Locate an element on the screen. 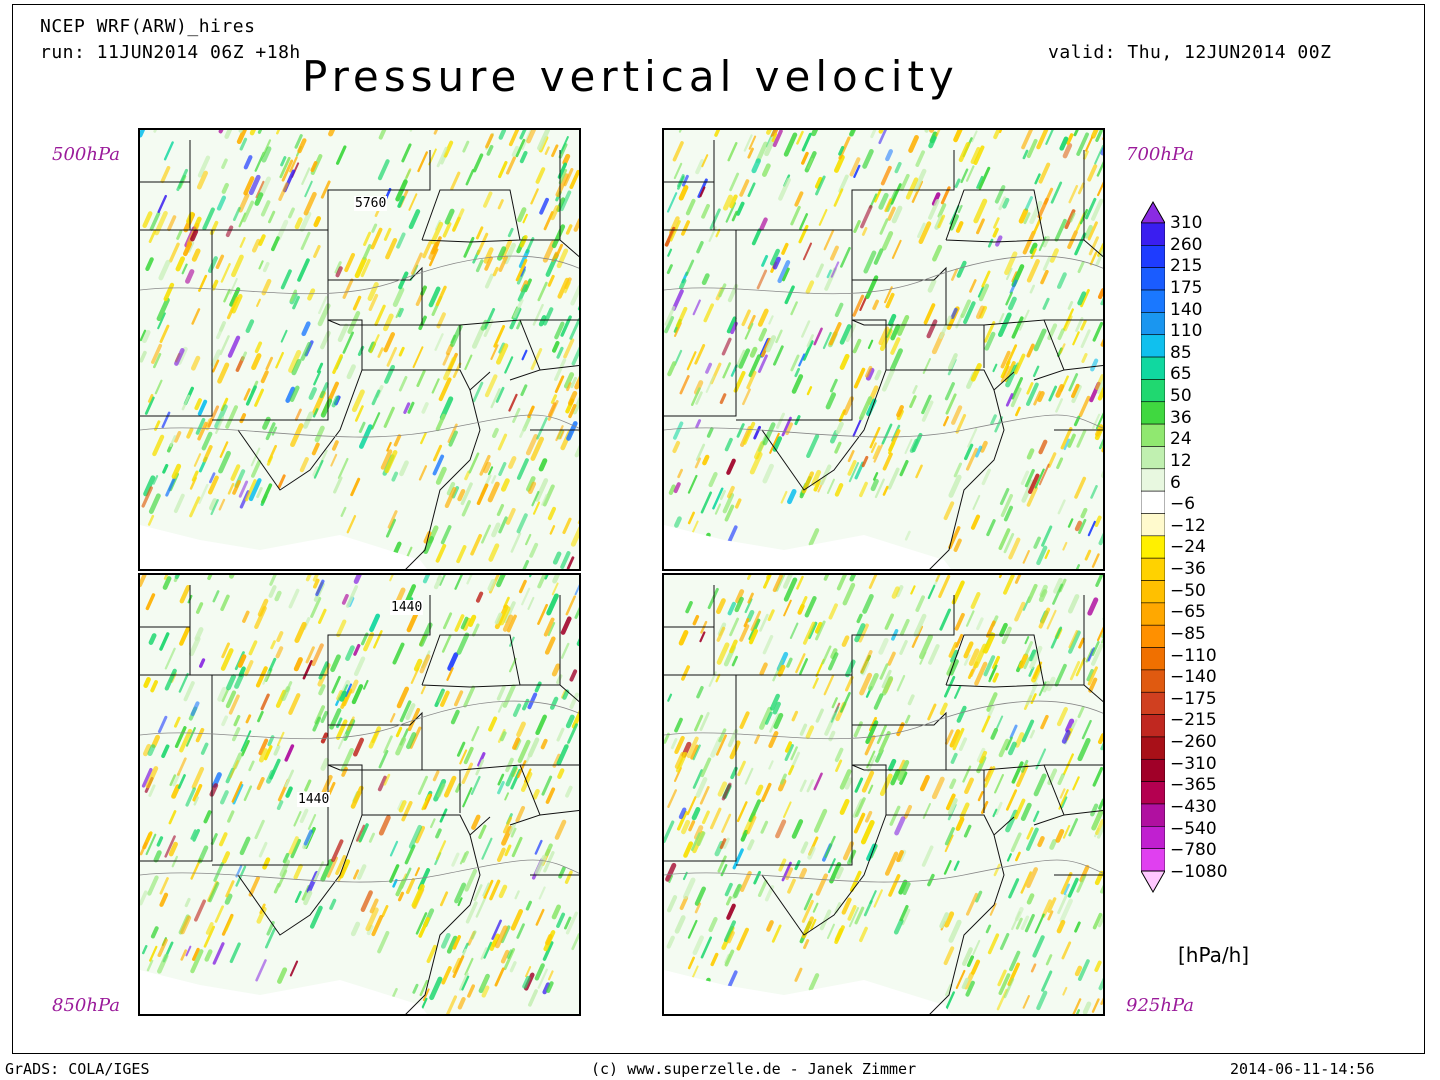  colorbar-tick-label: 12 is located at coordinates (1181, 460).